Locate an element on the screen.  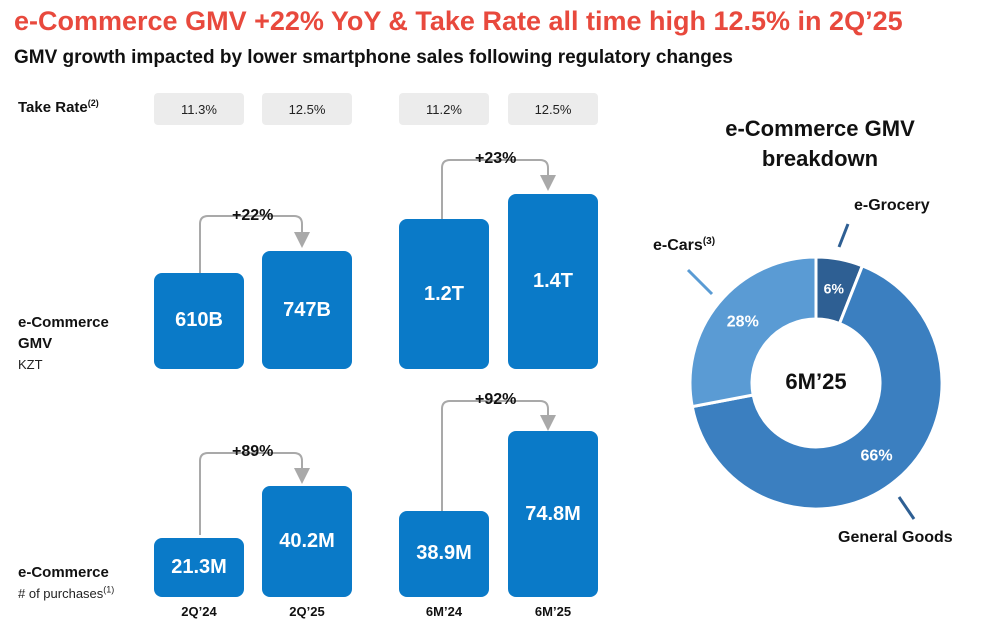
purchases-label-text: # of purchases is located at coordinates (61, 593).